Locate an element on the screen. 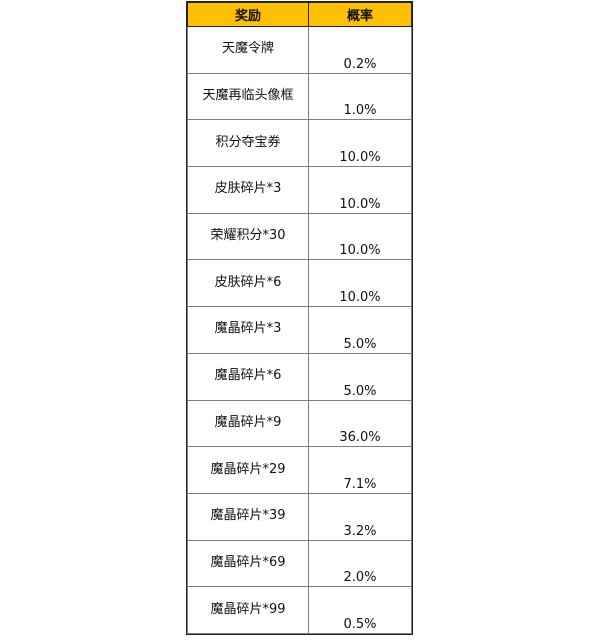 This screenshot has height=643, width=600. reward-cell: 魔晶碎片*99 is located at coordinates (248, 610).